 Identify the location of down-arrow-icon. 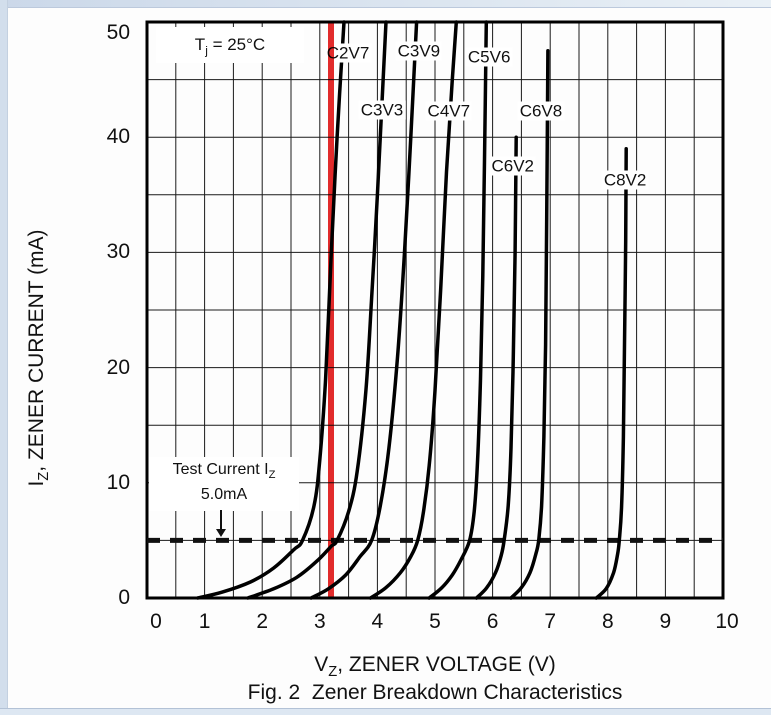
(221, 523).